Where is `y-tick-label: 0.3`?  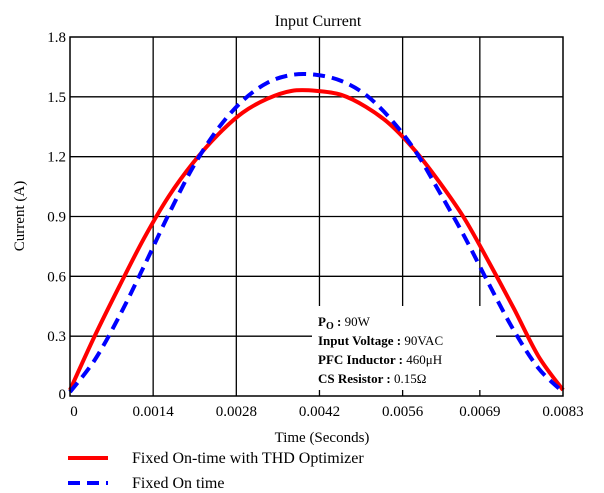
y-tick-label: 0.3 is located at coordinates (56, 337).